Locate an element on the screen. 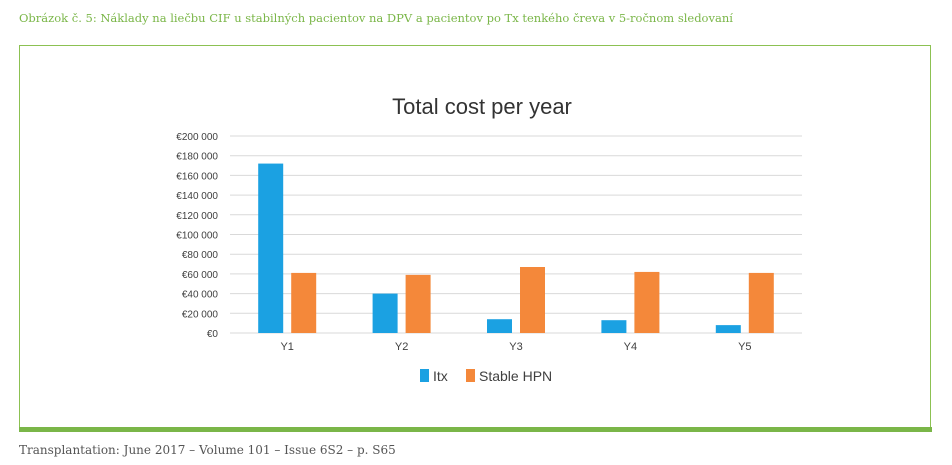 This screenshot has width=952, height=465. legend-label-stable-hpn: Stable HPN is located at coordinates (515, 376).